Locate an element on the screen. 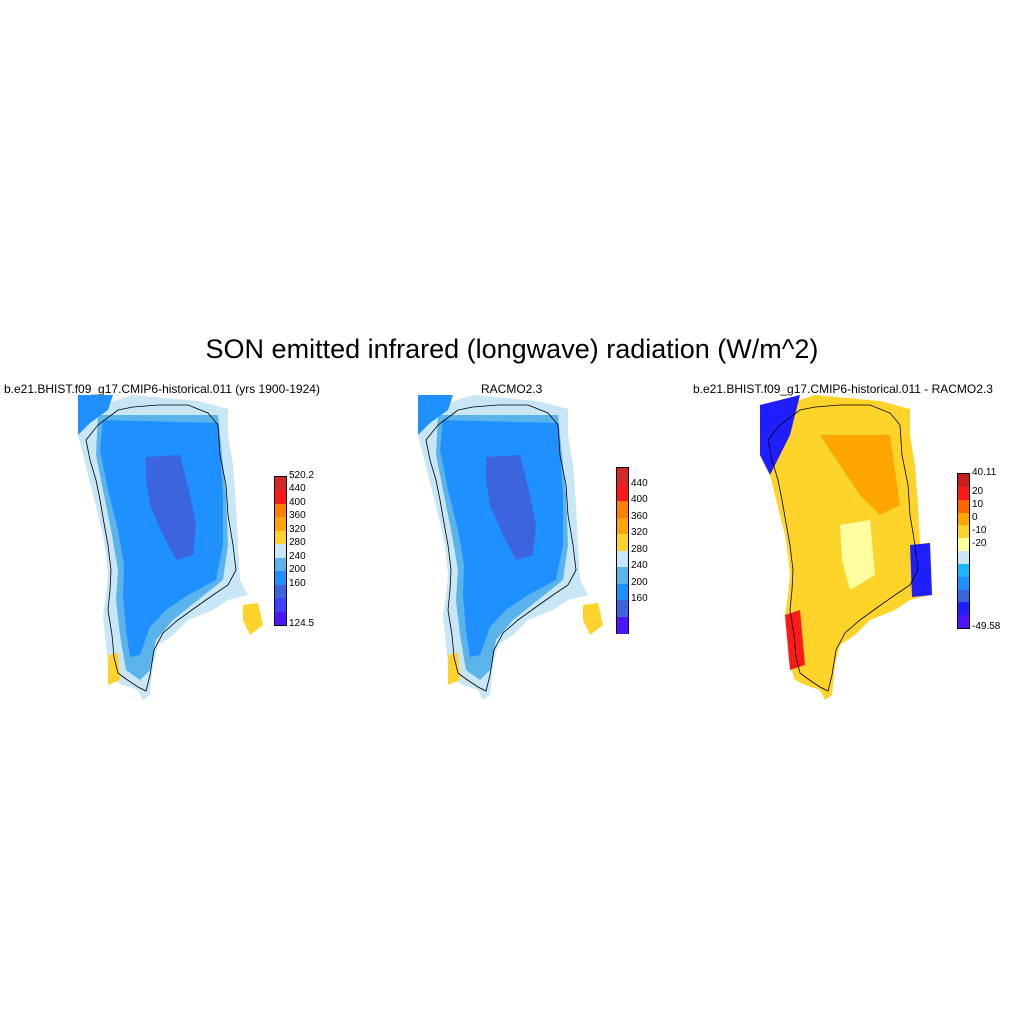  colorbar-tick-label: -49.58 is located at coordinates (986, 626).